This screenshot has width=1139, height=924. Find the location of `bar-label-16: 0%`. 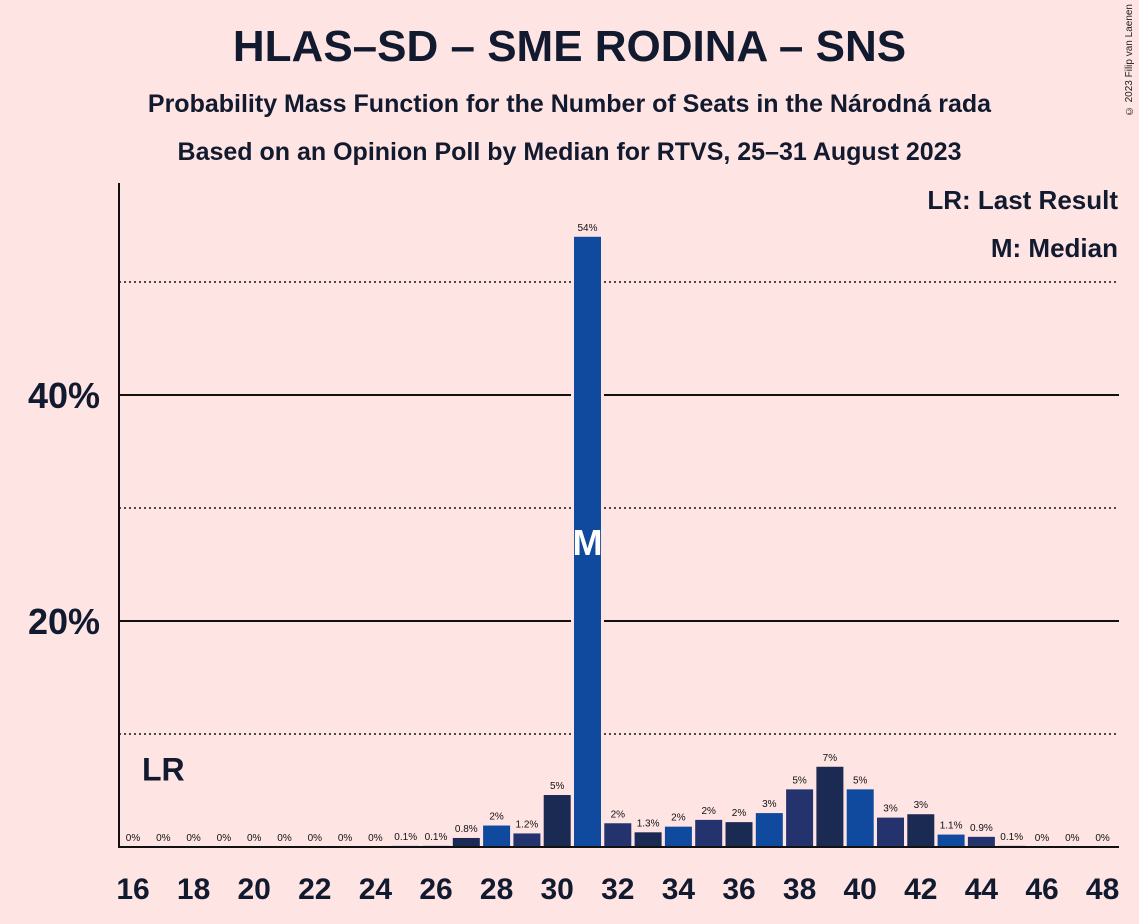

bar-label-16: 0% is located at coordinates (133, 838).